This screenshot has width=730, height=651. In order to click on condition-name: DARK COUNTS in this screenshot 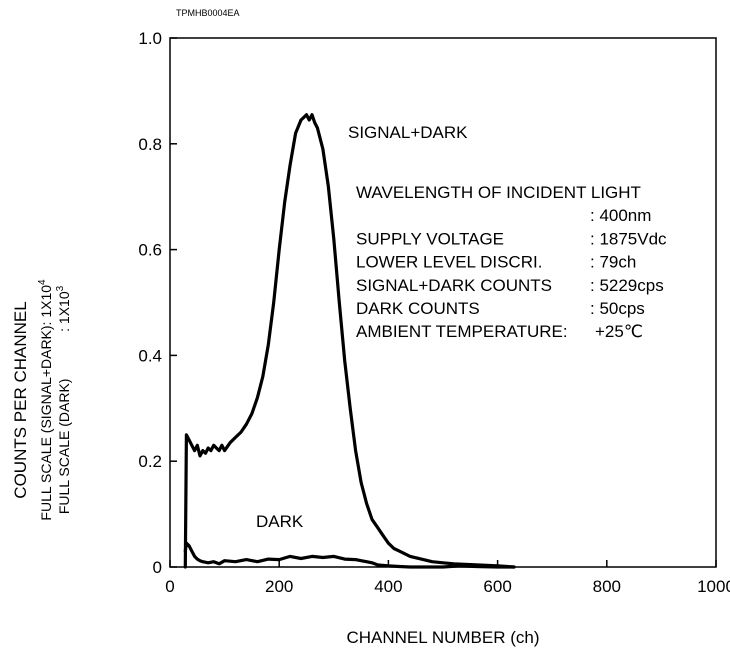, I will do `click(418, 308)`.